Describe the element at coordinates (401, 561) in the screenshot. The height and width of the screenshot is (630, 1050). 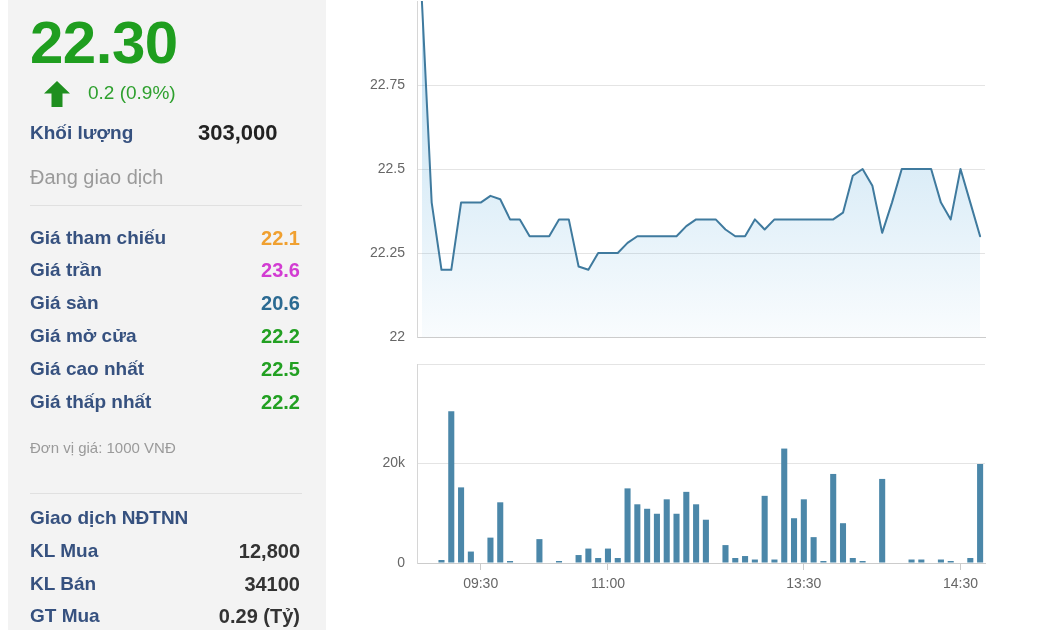
I see `y-tick-label: 0` at that location.